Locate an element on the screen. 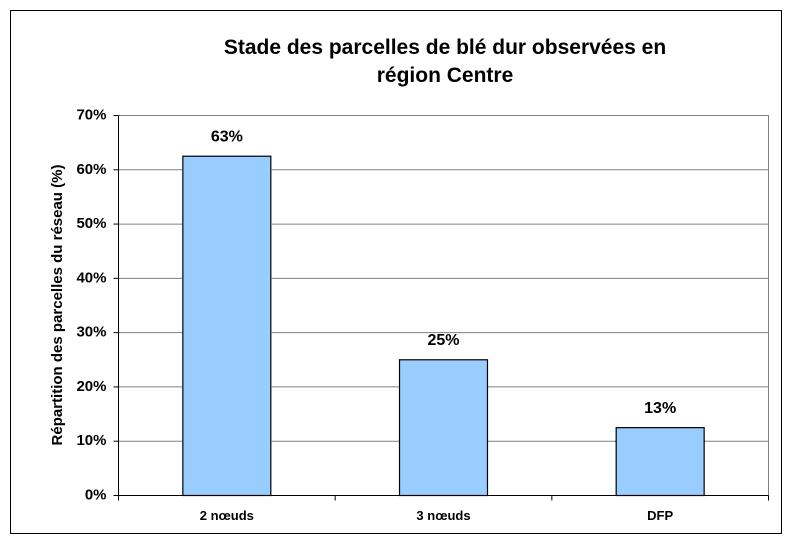 This screenshot has height=544, width=793. y-tick-label: 70% is located at coordinates (91, 114).